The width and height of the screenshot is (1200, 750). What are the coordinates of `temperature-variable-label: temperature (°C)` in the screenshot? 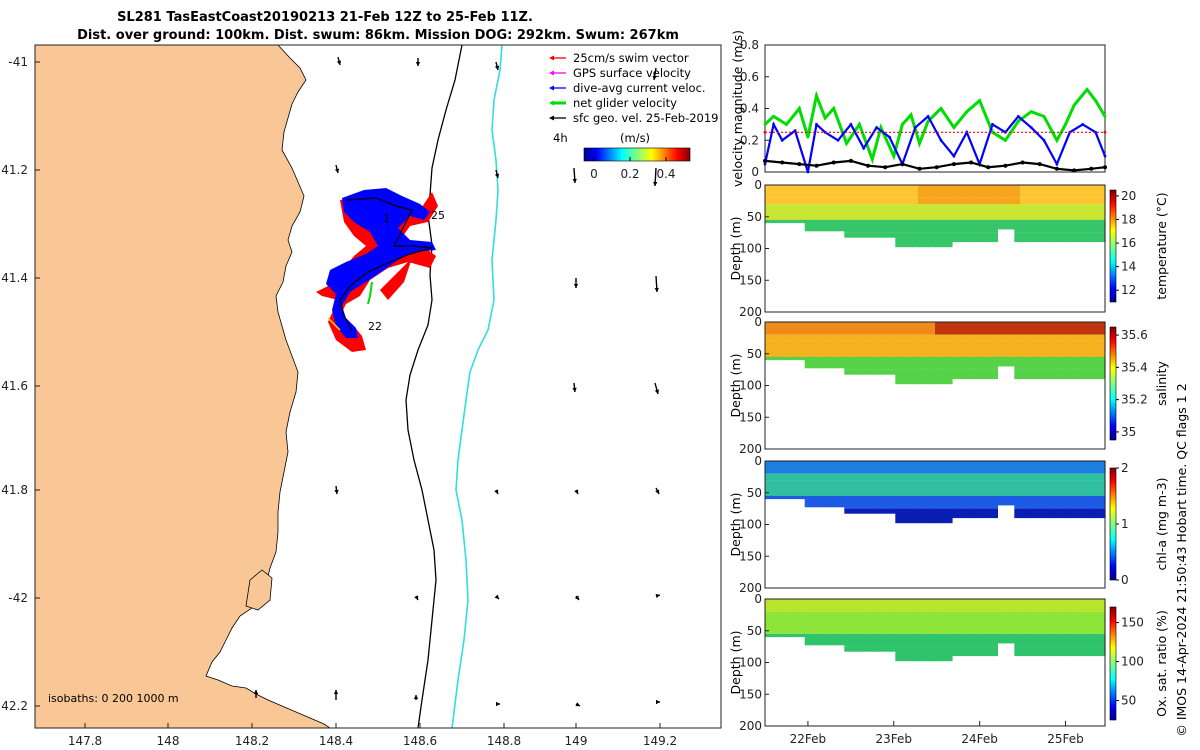 It's located at (1161, 245).